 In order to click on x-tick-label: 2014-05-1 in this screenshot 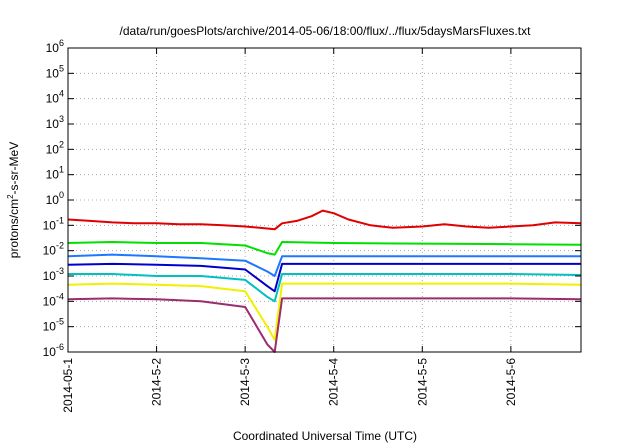, I will do `click(68, 385)`.